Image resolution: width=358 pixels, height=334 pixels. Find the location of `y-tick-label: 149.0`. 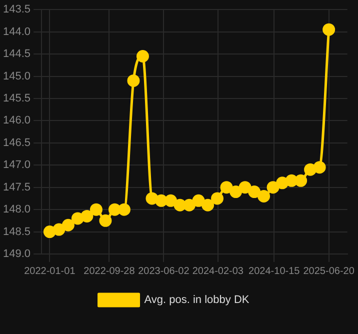

y-tick-label: 149.0 is located at coordinates (16, 254).